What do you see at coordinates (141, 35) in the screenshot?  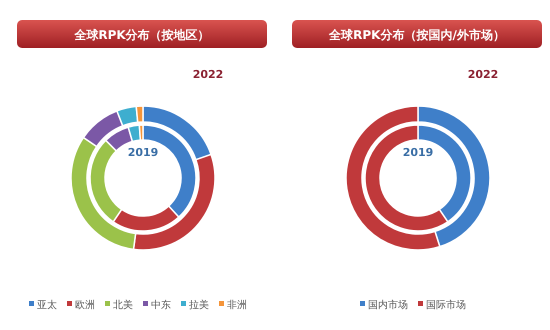 I see `chart-title: 全球RPK分布（按地区）` at bounding box center [141, 35].